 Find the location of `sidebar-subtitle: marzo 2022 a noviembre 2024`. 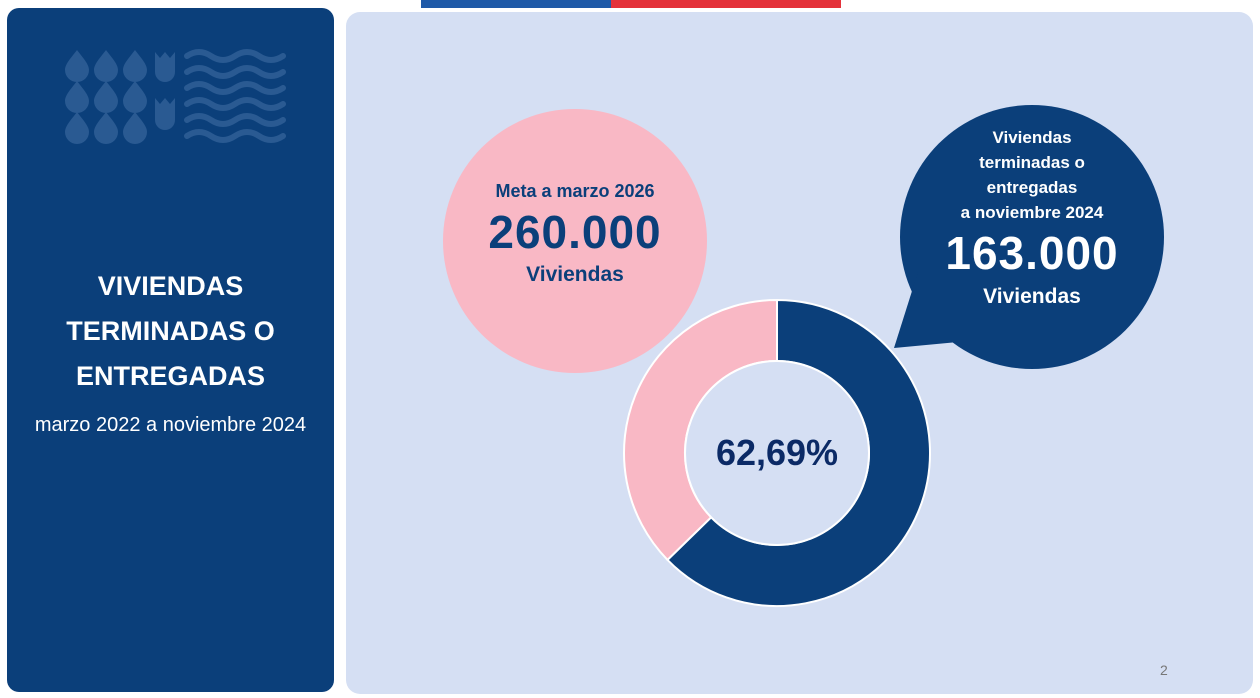

sidebar-subtitle: marzo 2022 a noviembre 2024 is located at coordinates (170, 425).